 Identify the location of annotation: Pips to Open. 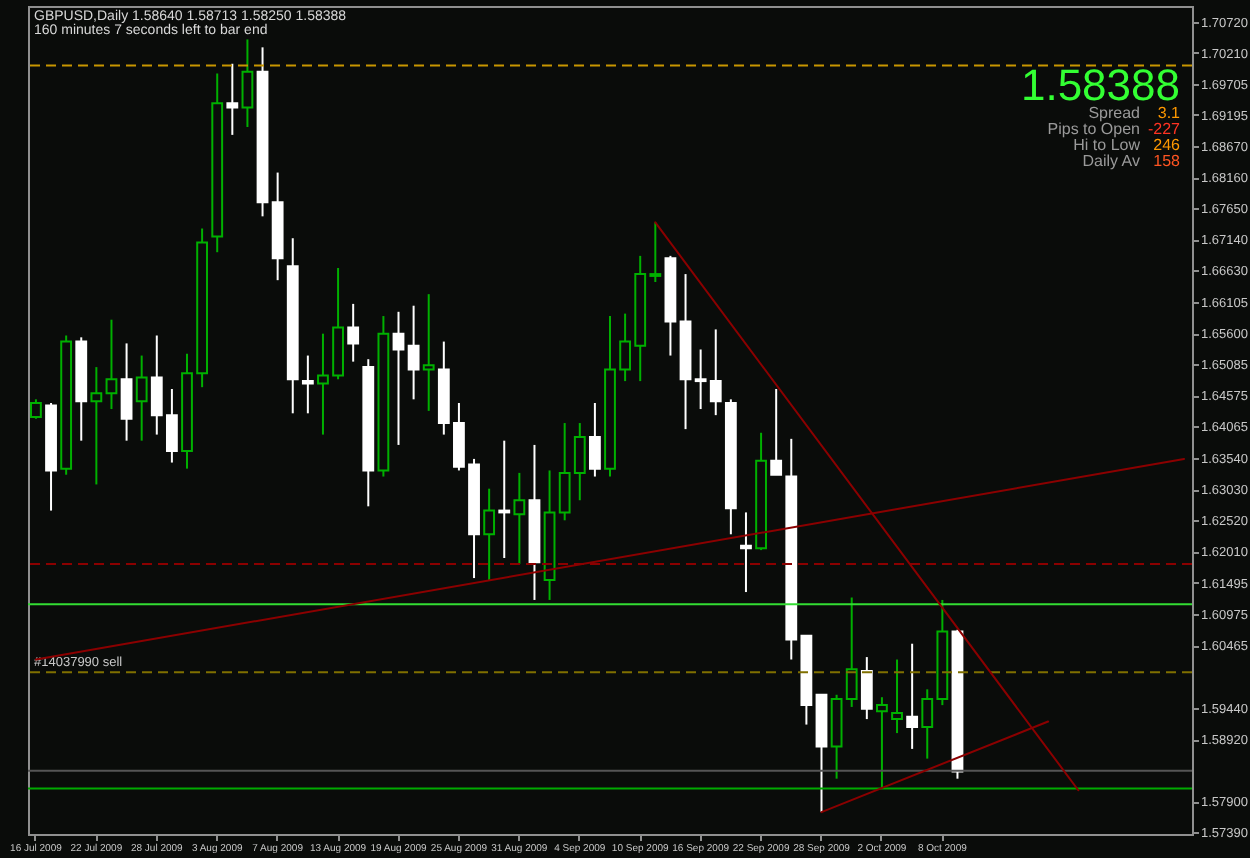
(1093, 129).